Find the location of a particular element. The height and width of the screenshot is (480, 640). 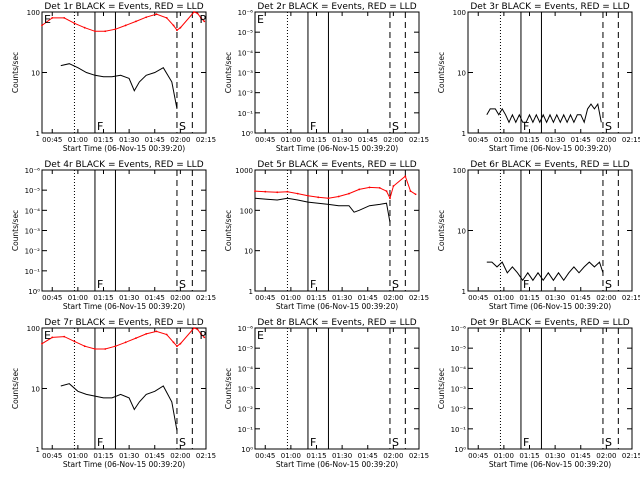

marker-label-e: E is located at coordinates (260, 335).